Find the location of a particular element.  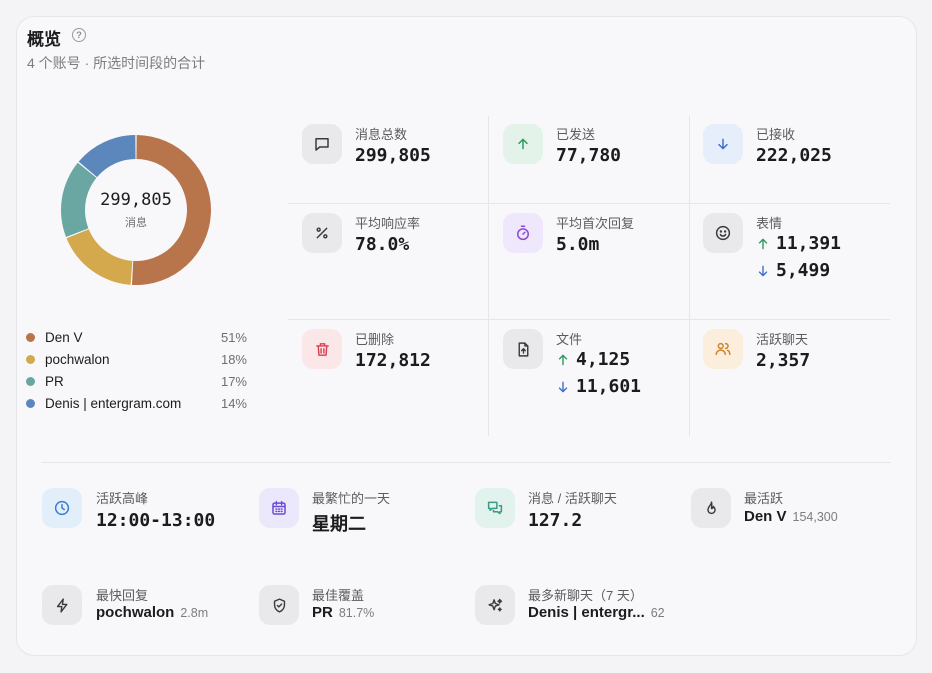

help-icon: ? is located at coordinates (79, 35).